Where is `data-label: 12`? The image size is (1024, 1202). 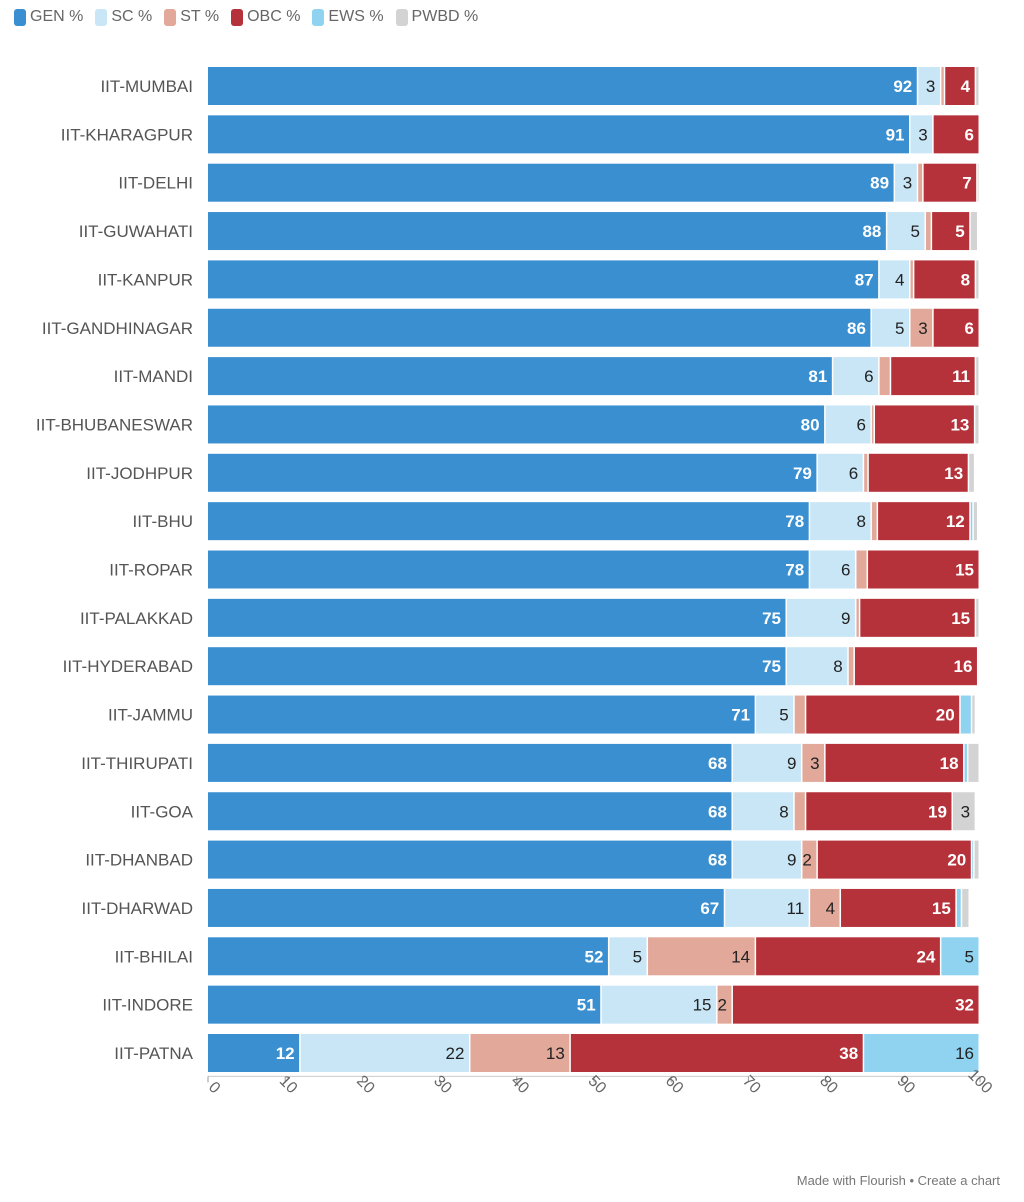
data-label: 12 is located at coordinates (955, 521).